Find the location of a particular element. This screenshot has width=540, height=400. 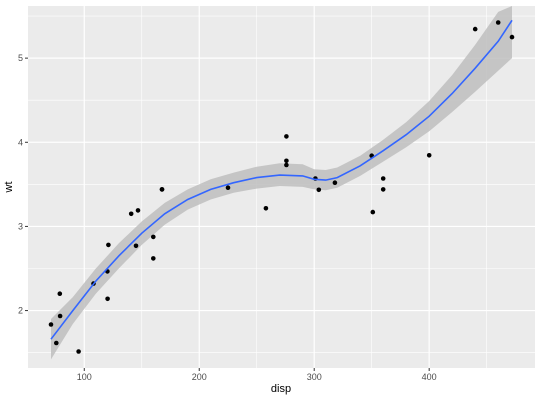

x-tick-label: 400 is located at coordinates (429, 377).